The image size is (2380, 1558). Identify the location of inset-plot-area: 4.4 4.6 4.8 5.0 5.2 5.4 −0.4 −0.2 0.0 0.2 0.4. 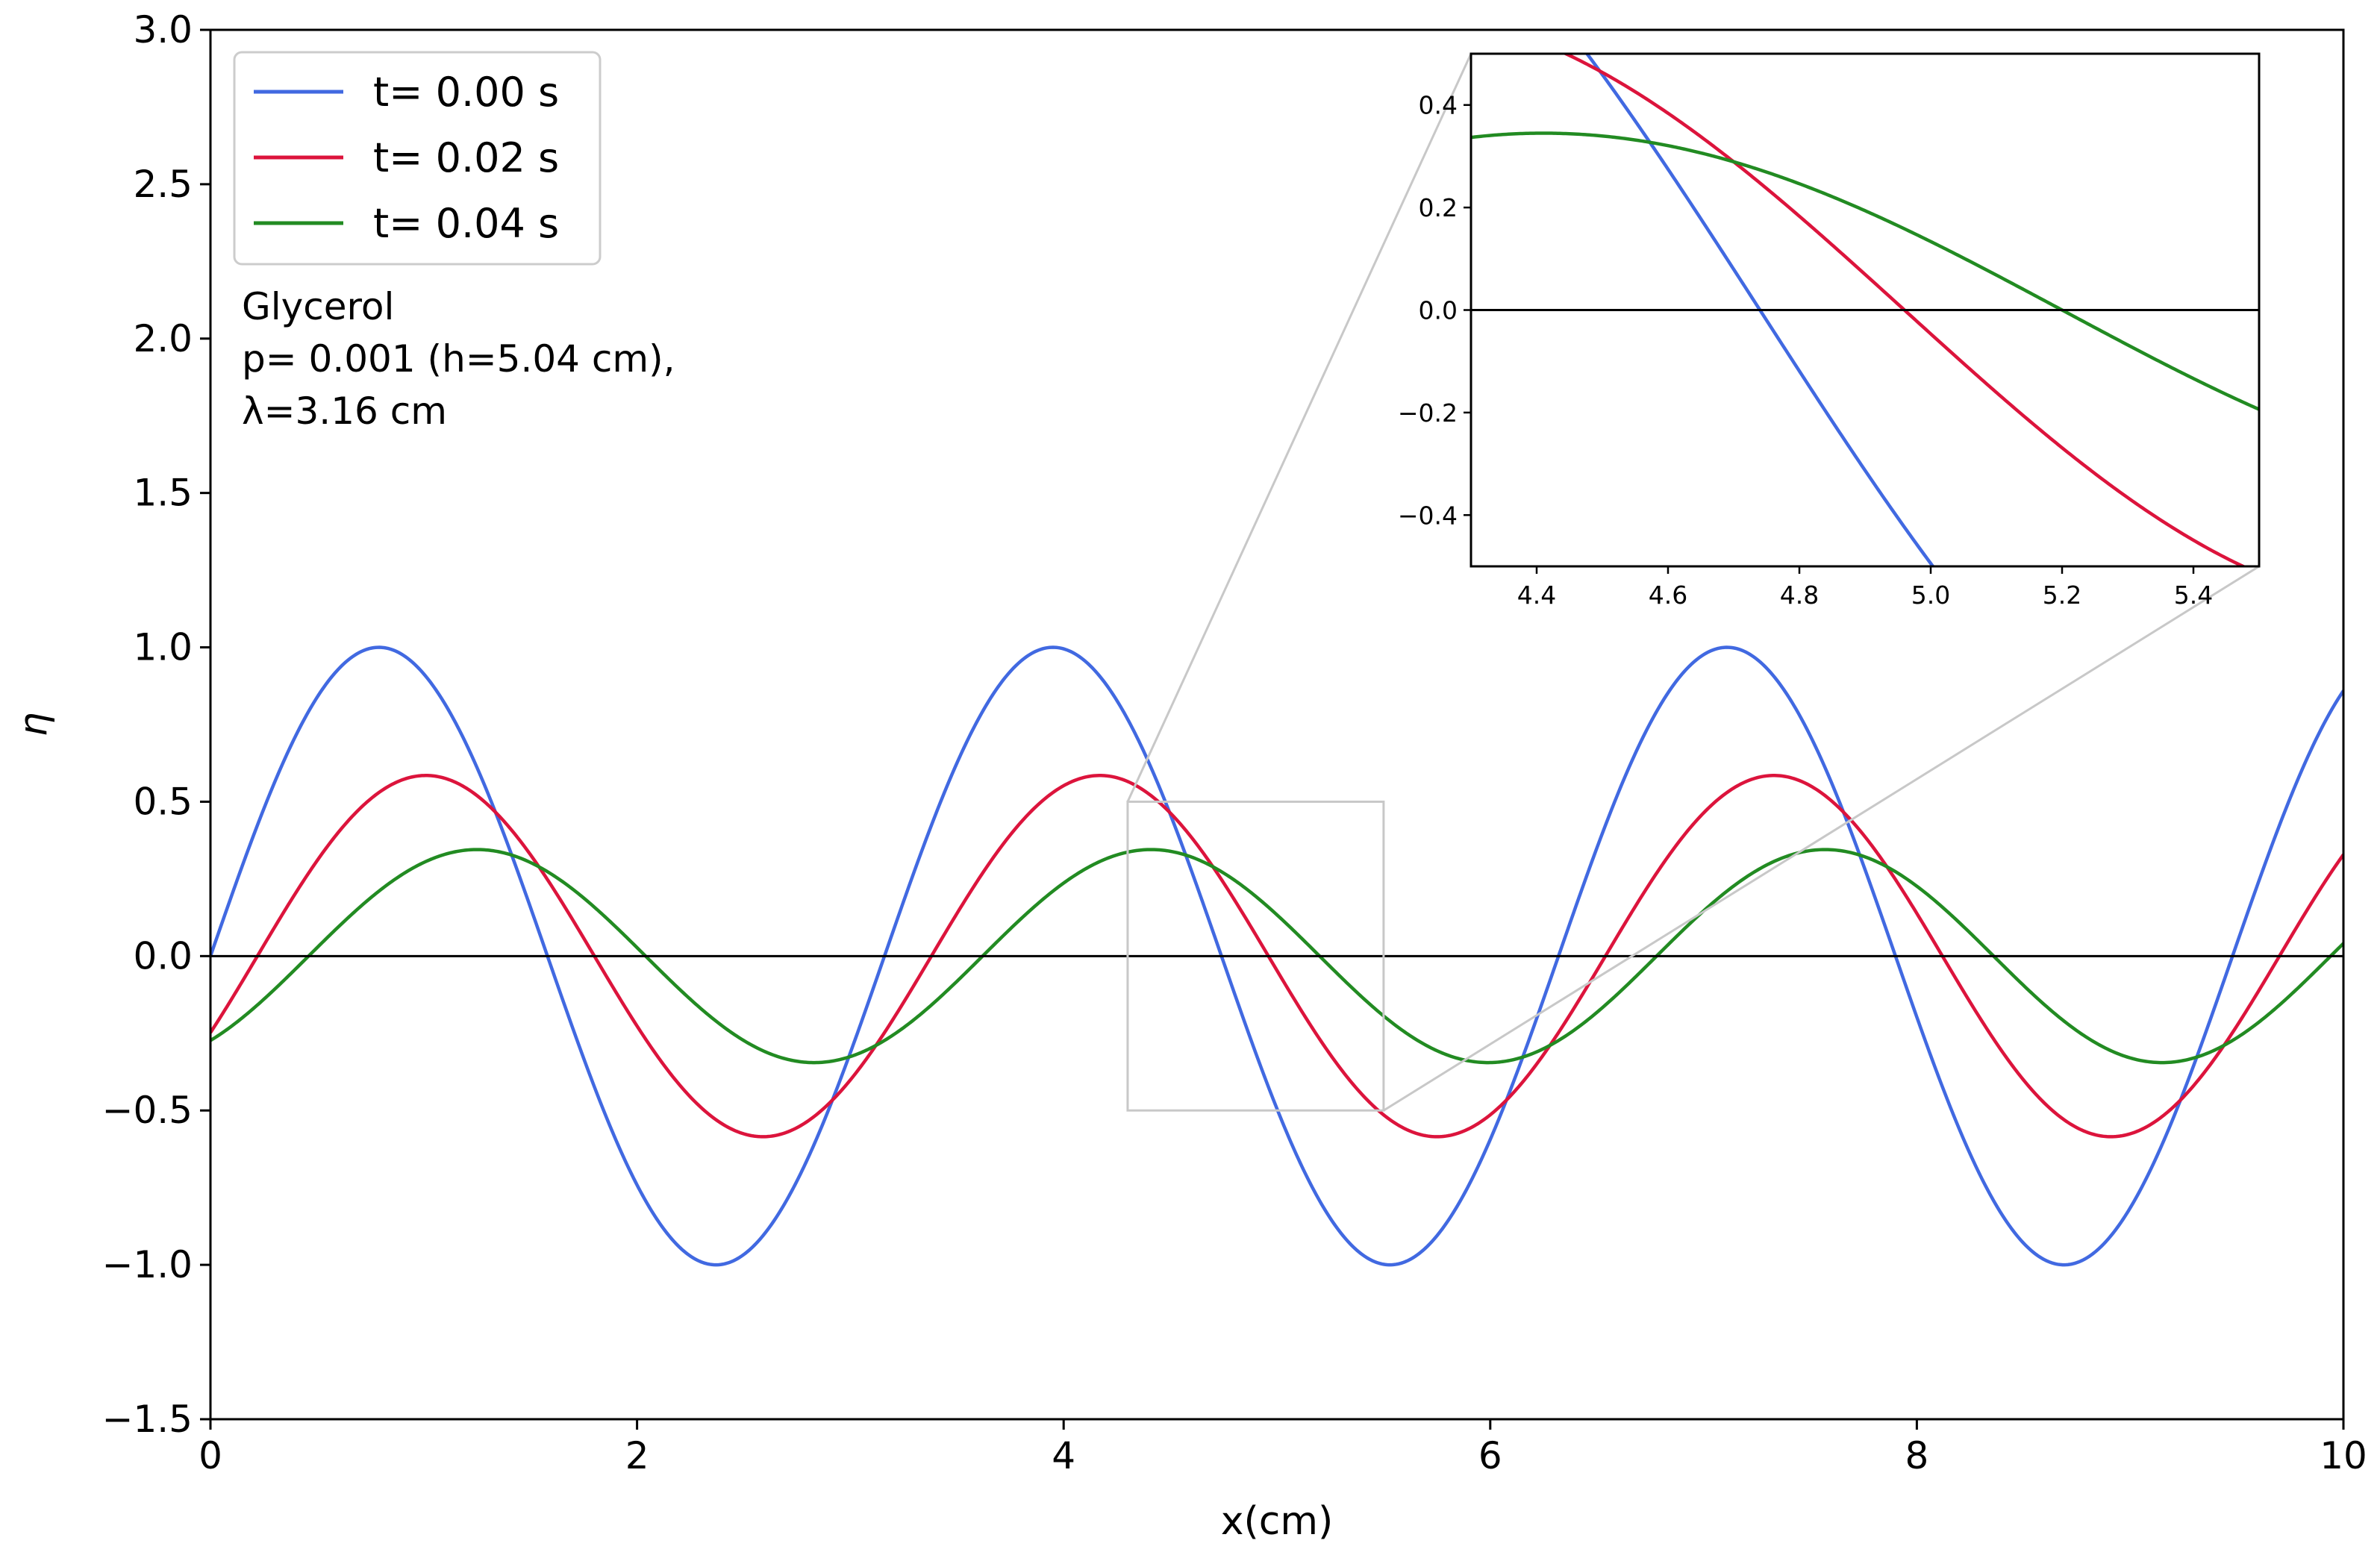
(1829, 331).